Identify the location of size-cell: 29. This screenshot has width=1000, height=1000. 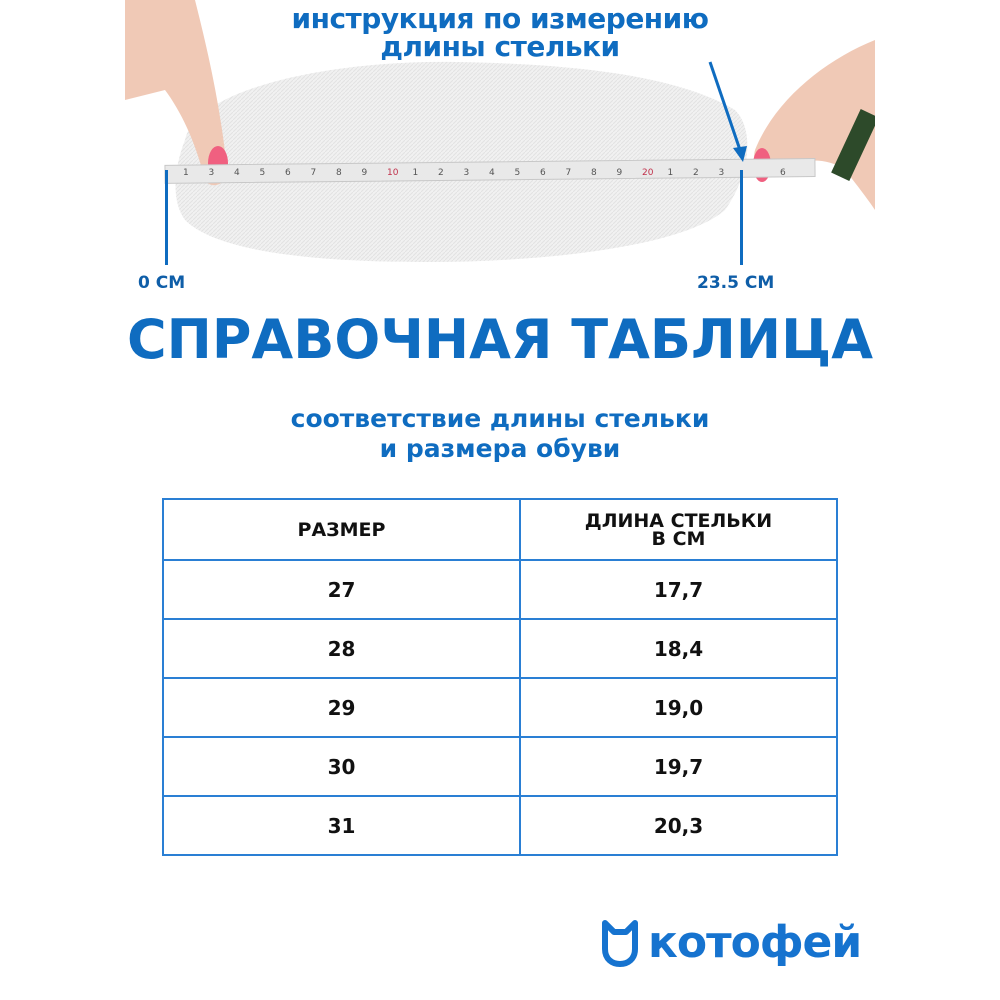
(341, 707).